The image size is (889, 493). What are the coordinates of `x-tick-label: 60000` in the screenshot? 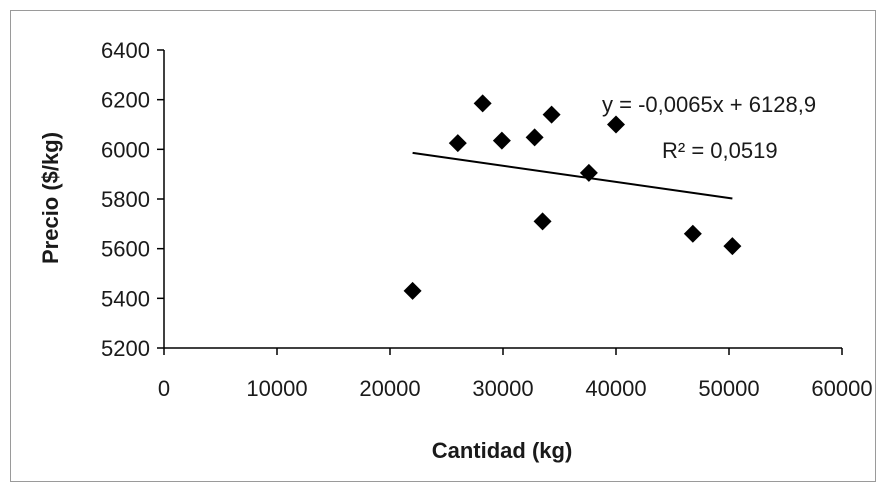 It's located at (841, 388).